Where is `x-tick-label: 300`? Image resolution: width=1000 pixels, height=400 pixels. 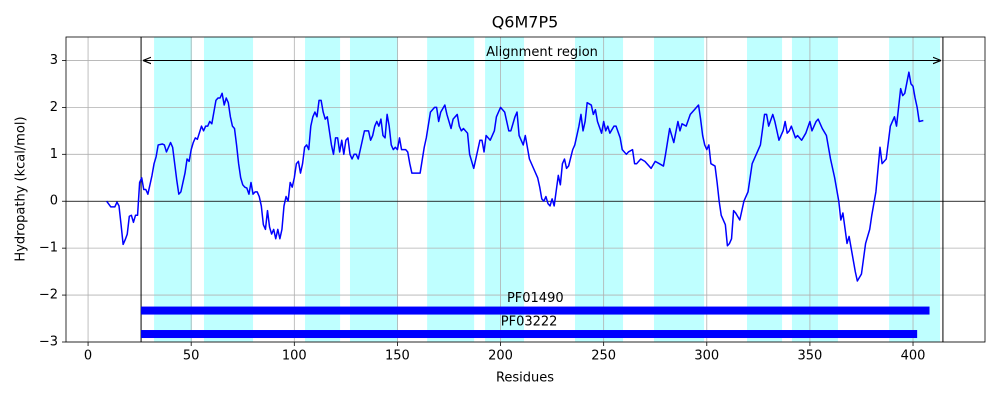
x-tick-label: 300 is located at coordinates (706, 356).